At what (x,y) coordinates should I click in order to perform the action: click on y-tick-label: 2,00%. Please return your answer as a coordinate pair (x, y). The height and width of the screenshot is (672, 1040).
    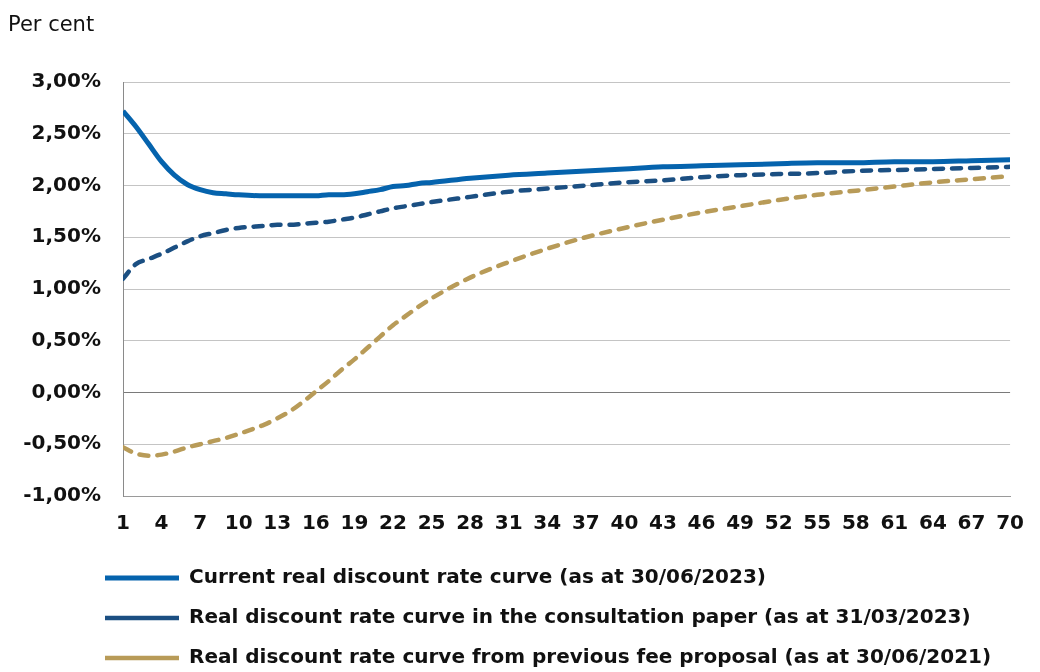
    Looking at the image, I should click on (66, 183).